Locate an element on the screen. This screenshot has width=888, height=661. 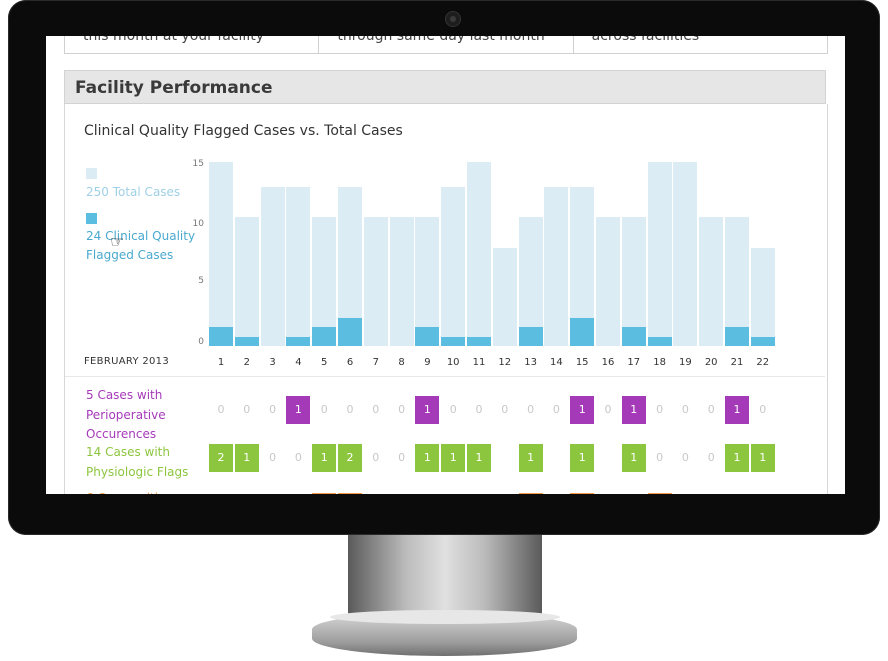
x-tick-label: 15 is located at coordinates (582, 362).